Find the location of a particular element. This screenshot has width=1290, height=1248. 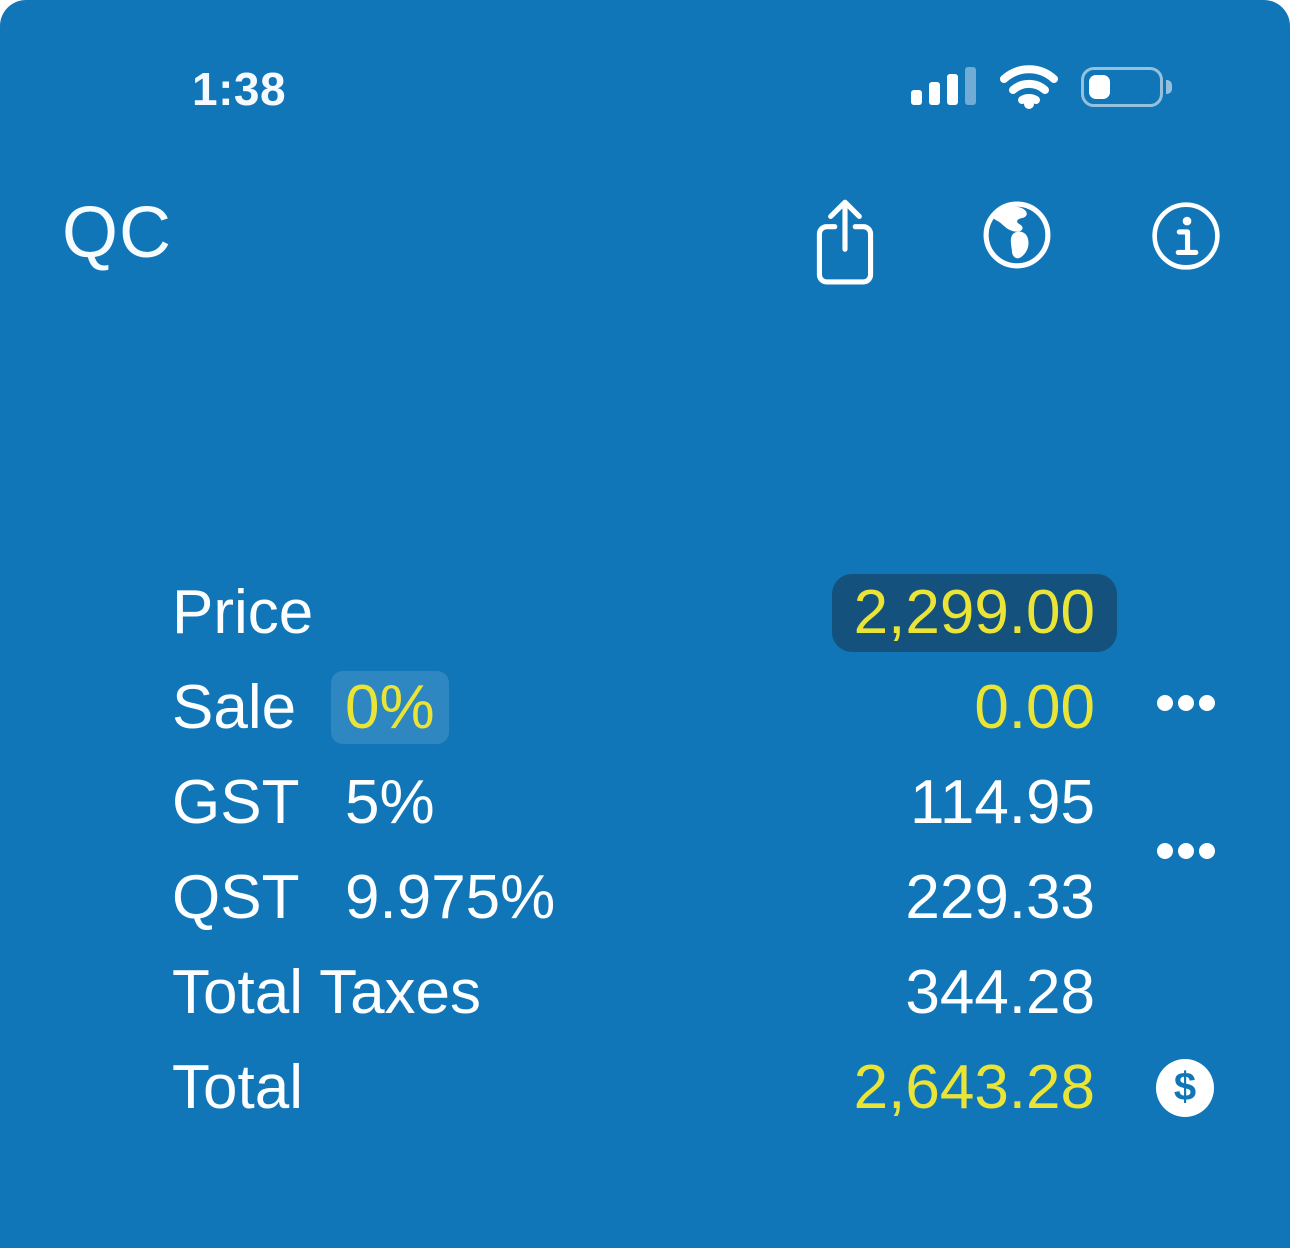

sale-amount: 0.00 is located at coordinates (1034, 707).